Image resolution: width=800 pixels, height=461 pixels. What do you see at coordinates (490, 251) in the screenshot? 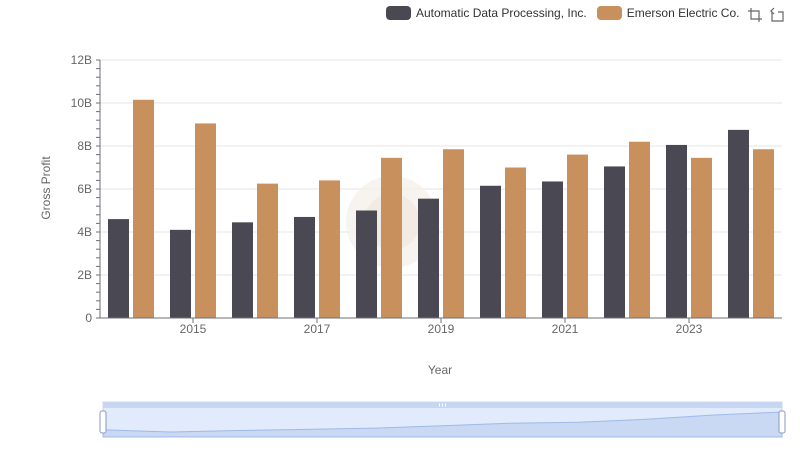
I see `bar-adp-2020` at bounding box center [490, 251].